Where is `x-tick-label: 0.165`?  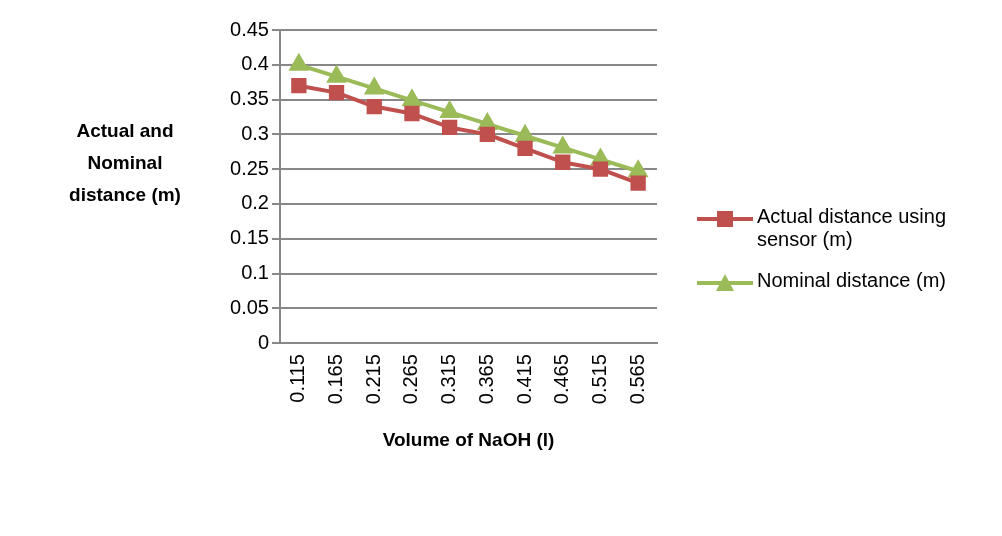 x-tick-label: 0.165 is located at coordinates (335, 379).